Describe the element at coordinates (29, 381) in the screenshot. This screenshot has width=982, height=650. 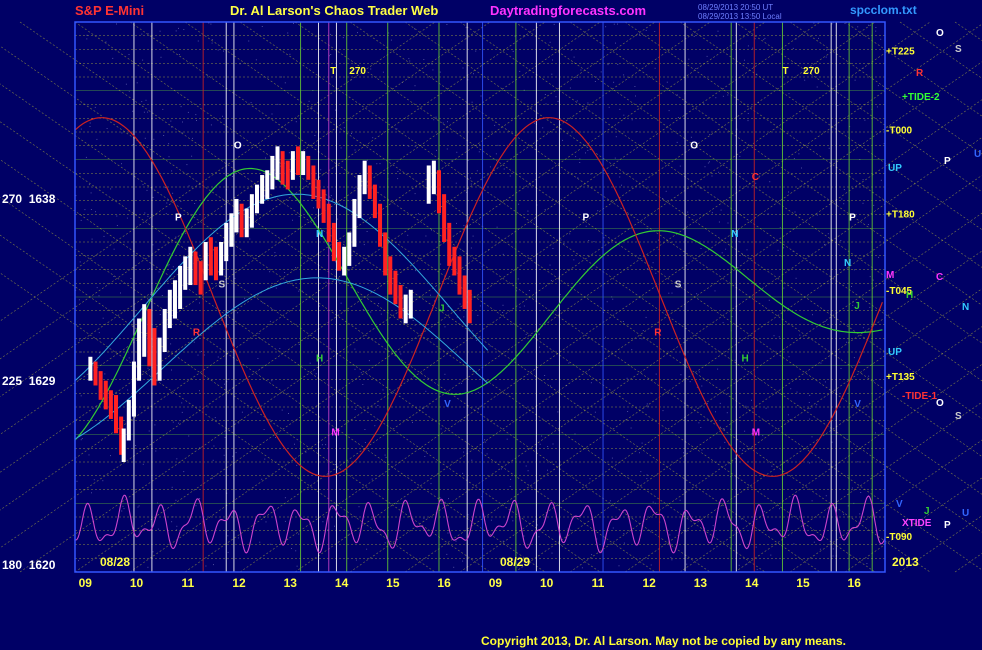
I see `y-label-225: 225 1629` at that location.